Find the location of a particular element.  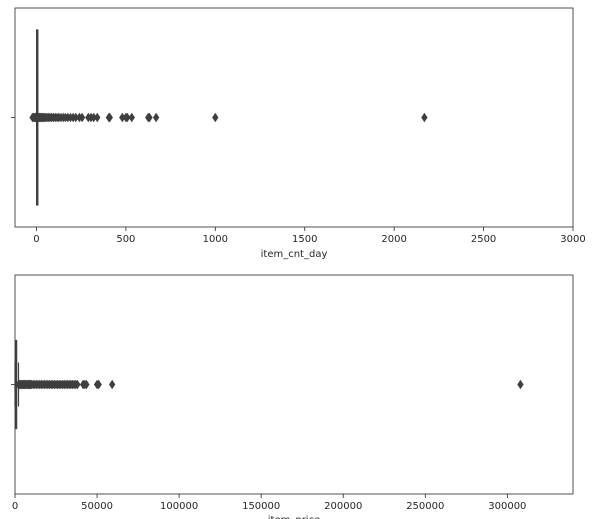

x-tick-label: 500 is located at coordinates (125, 239).